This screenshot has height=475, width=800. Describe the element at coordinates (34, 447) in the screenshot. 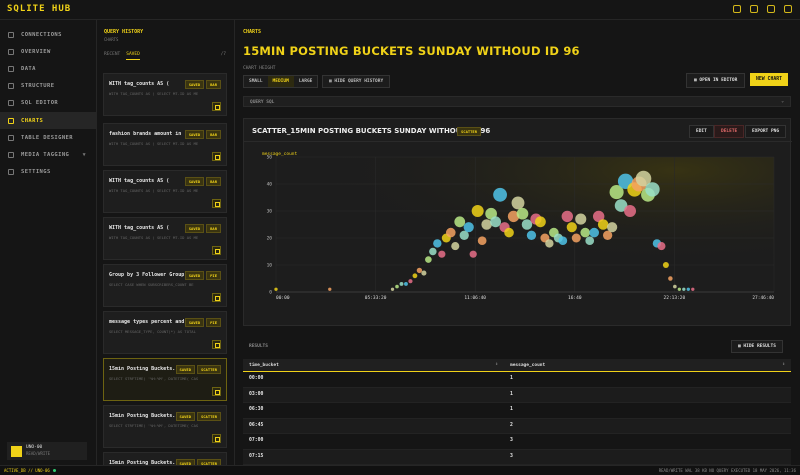

I see `user-name: UNO-00` at that location.